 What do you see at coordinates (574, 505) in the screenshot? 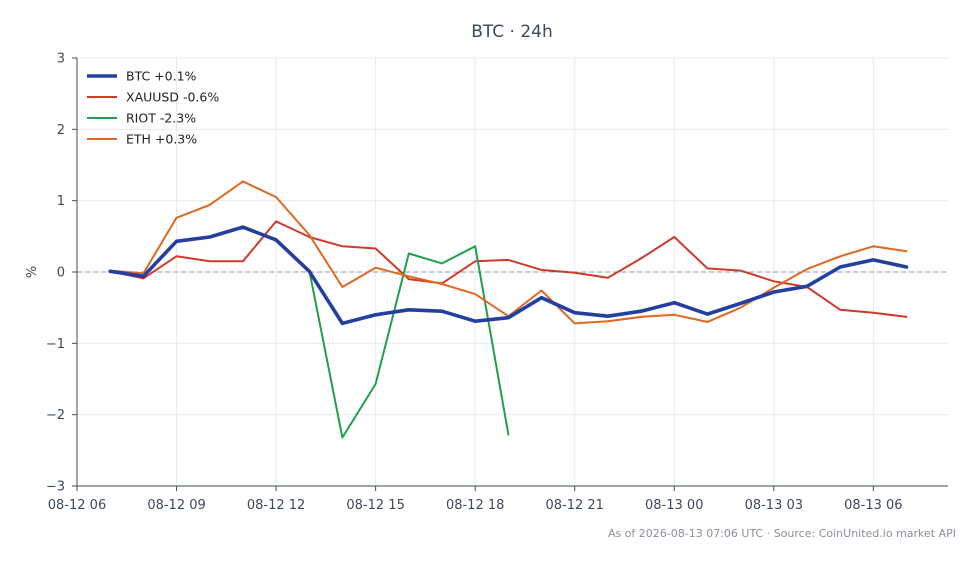
I see `x-tick-label: 08-12 21` at bounding box center [574, 505].